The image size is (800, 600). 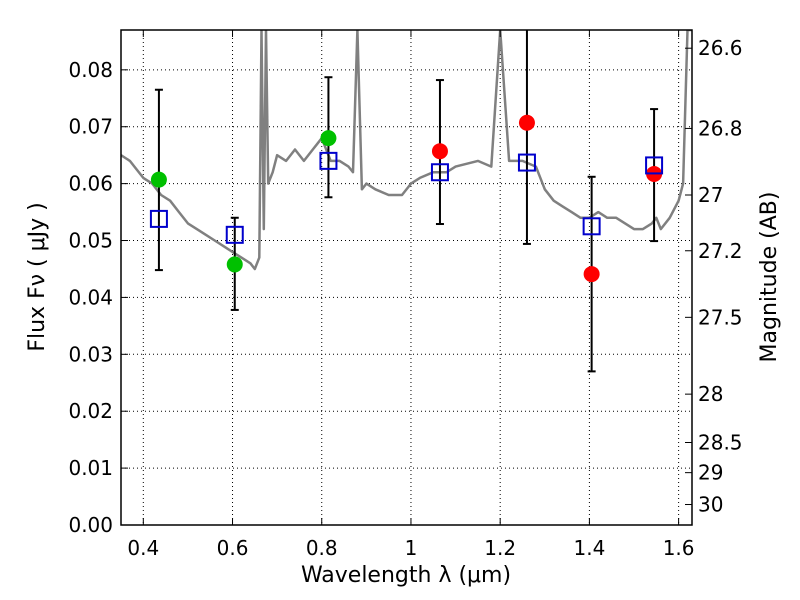 I want to click on y-tick-label: 0.07, so click(x=90, y=127).